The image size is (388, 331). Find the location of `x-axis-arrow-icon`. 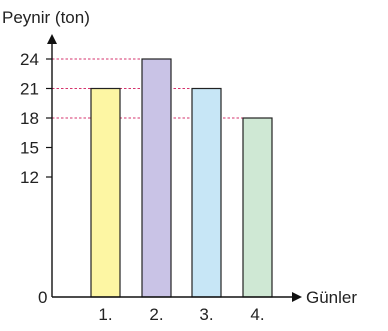

x-axis-arrow-icon is located at coordinates (297, 297).